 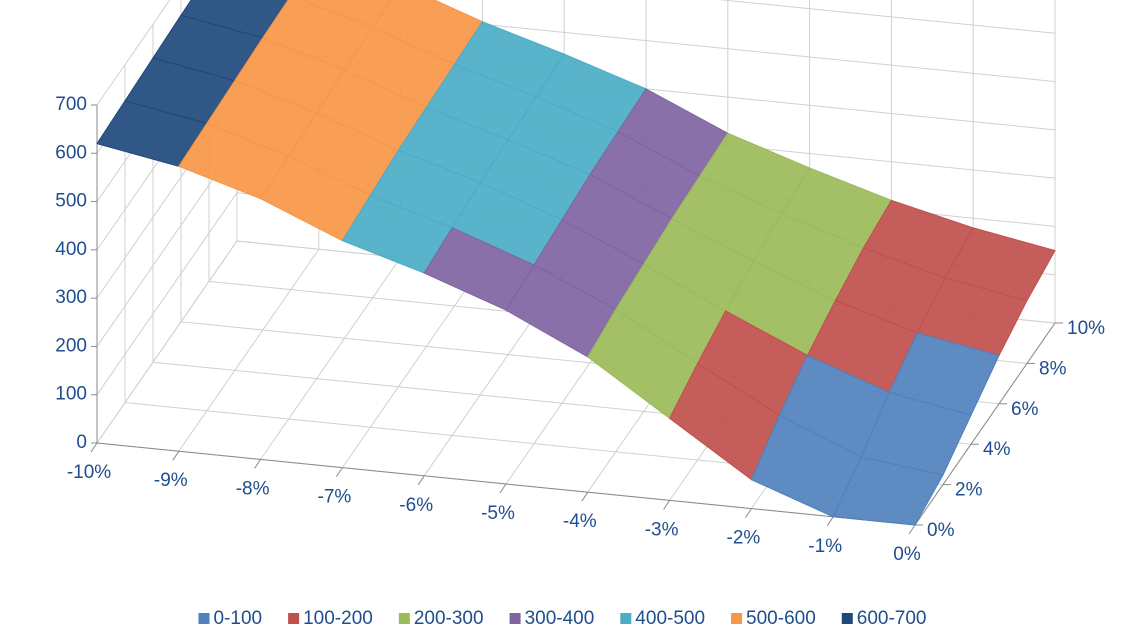 I want to click on z-tick-label: 600, so click(x=71, y=152).